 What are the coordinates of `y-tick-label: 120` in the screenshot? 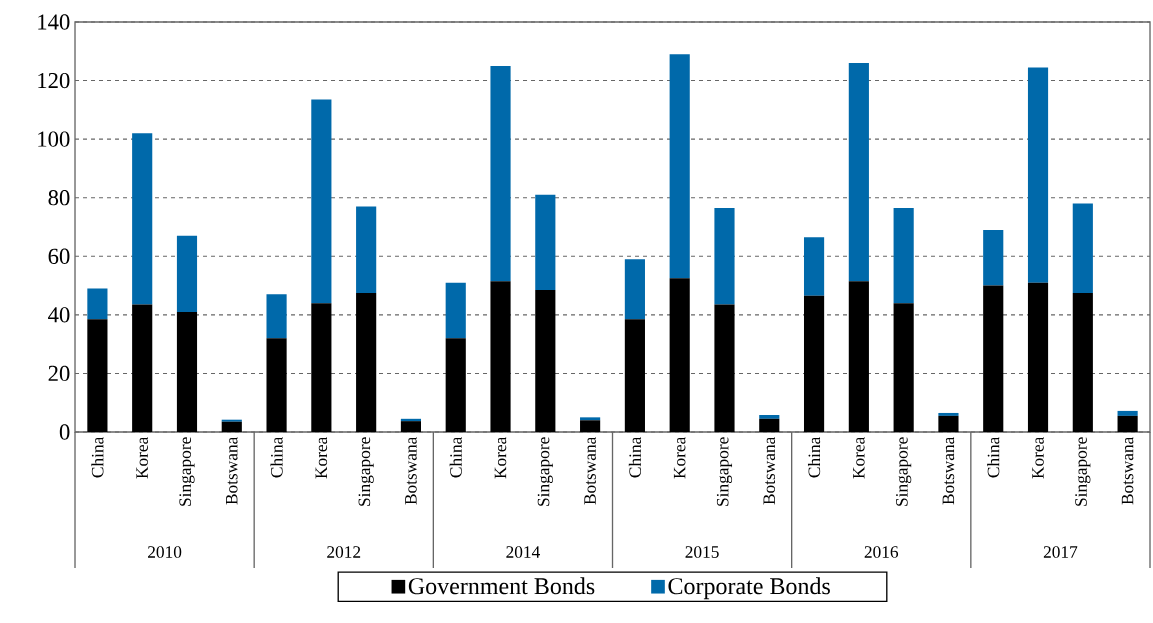 It's located at (54, 80).